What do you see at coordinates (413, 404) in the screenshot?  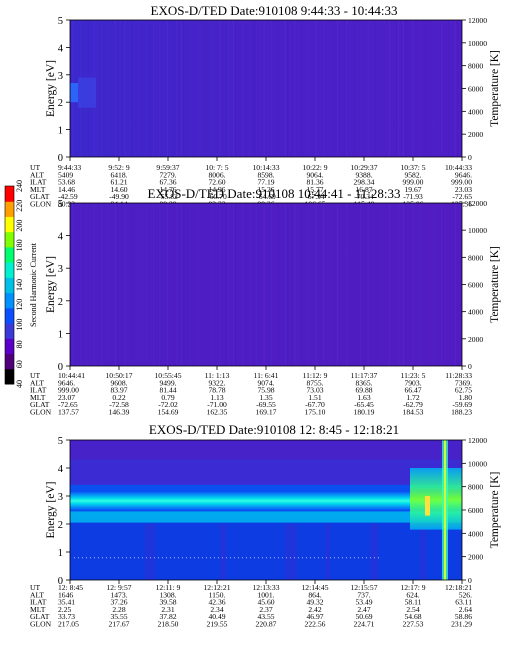 I see `orbit-row-value: -62.79` at bounding box center [413, 404].